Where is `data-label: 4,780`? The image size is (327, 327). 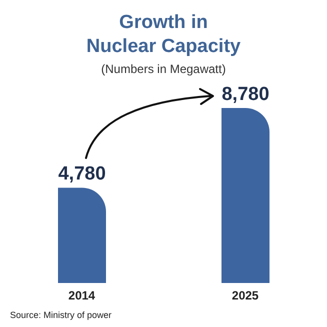 data-label: 4,780 is located at coordinates (82, 174).